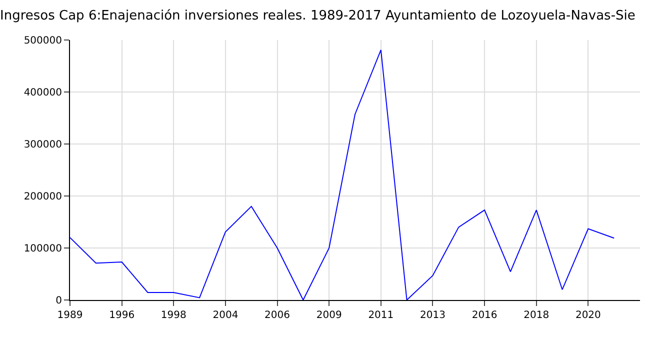 This screenshot has height=350, width=660. I want to click on y-tick-label: 300000, so click(43, 145).